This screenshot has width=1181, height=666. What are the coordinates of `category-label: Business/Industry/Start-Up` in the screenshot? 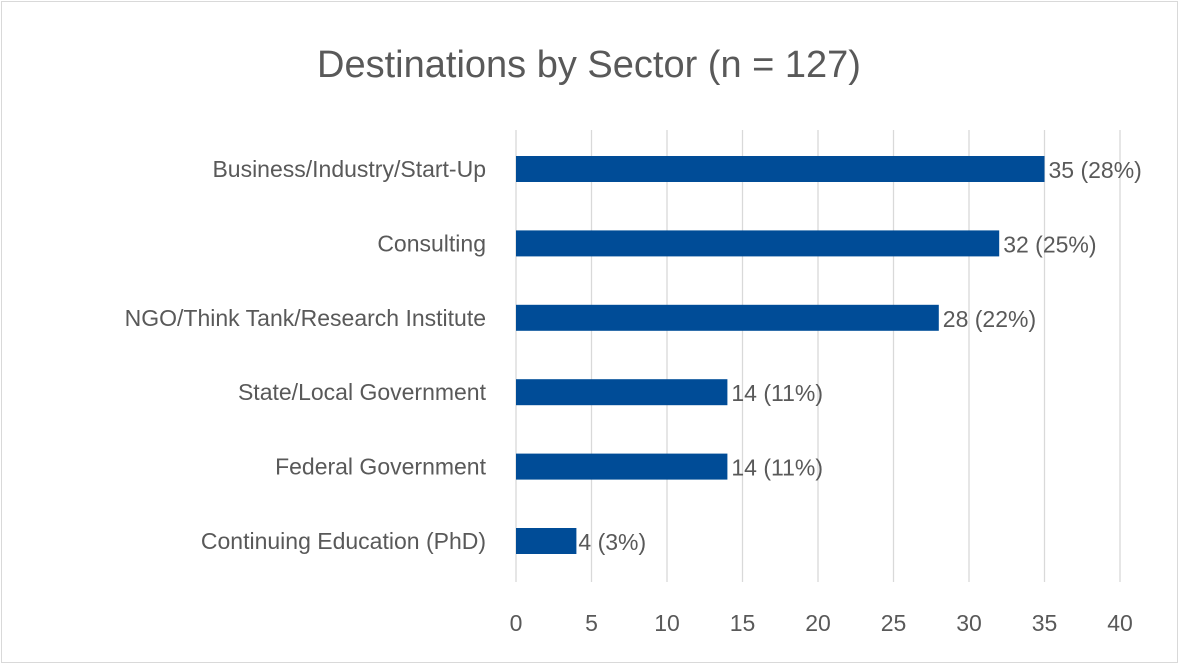 It's located at (349, 169).